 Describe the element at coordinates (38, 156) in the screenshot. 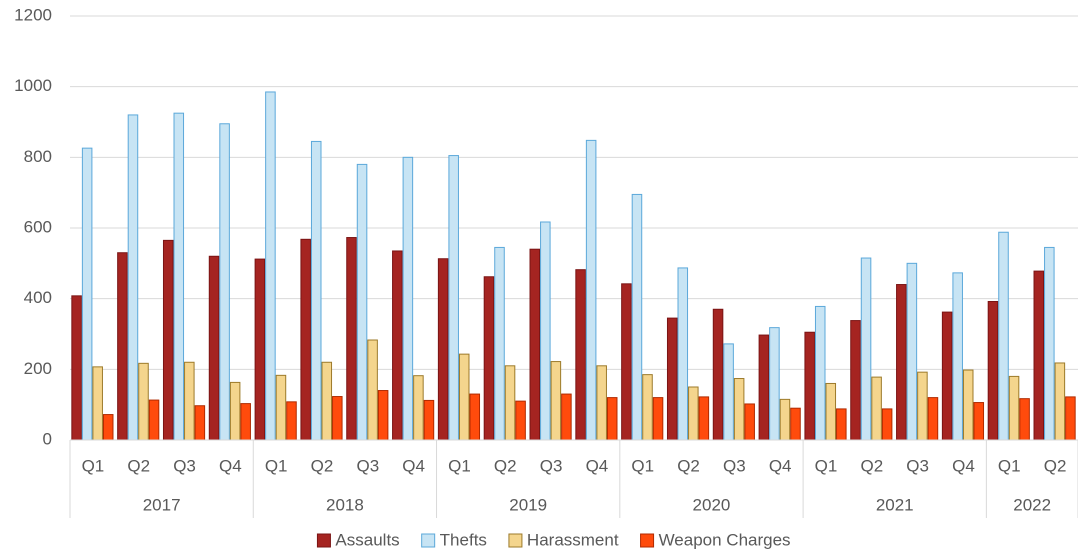

I see `y-tick-label: 800` at that location.